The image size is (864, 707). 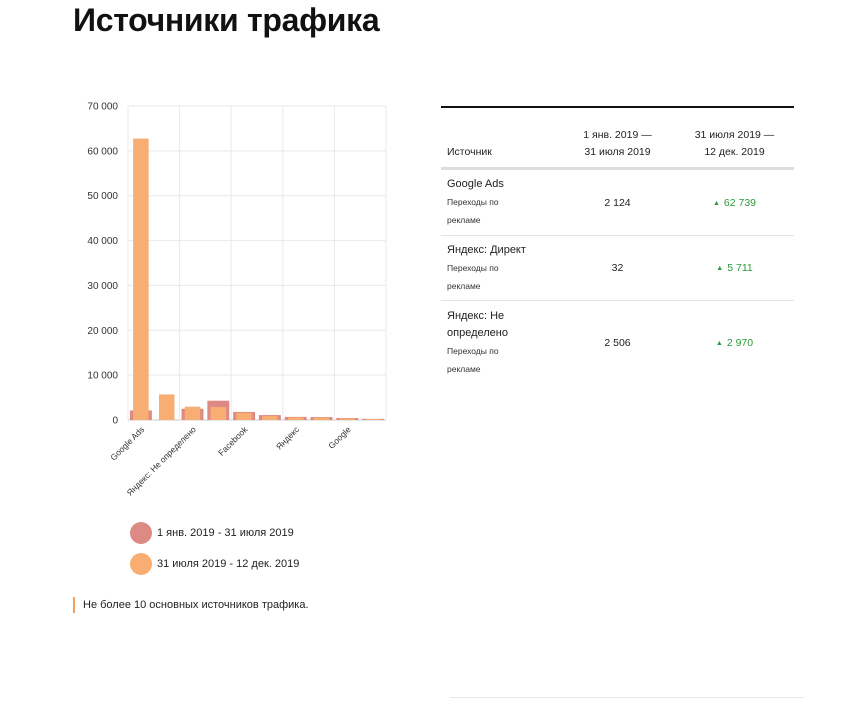 What do you see at coordinates (102, 196) in the screenshot?
I see `y-tick-label: 50 000` at bounding box center [102, 196].